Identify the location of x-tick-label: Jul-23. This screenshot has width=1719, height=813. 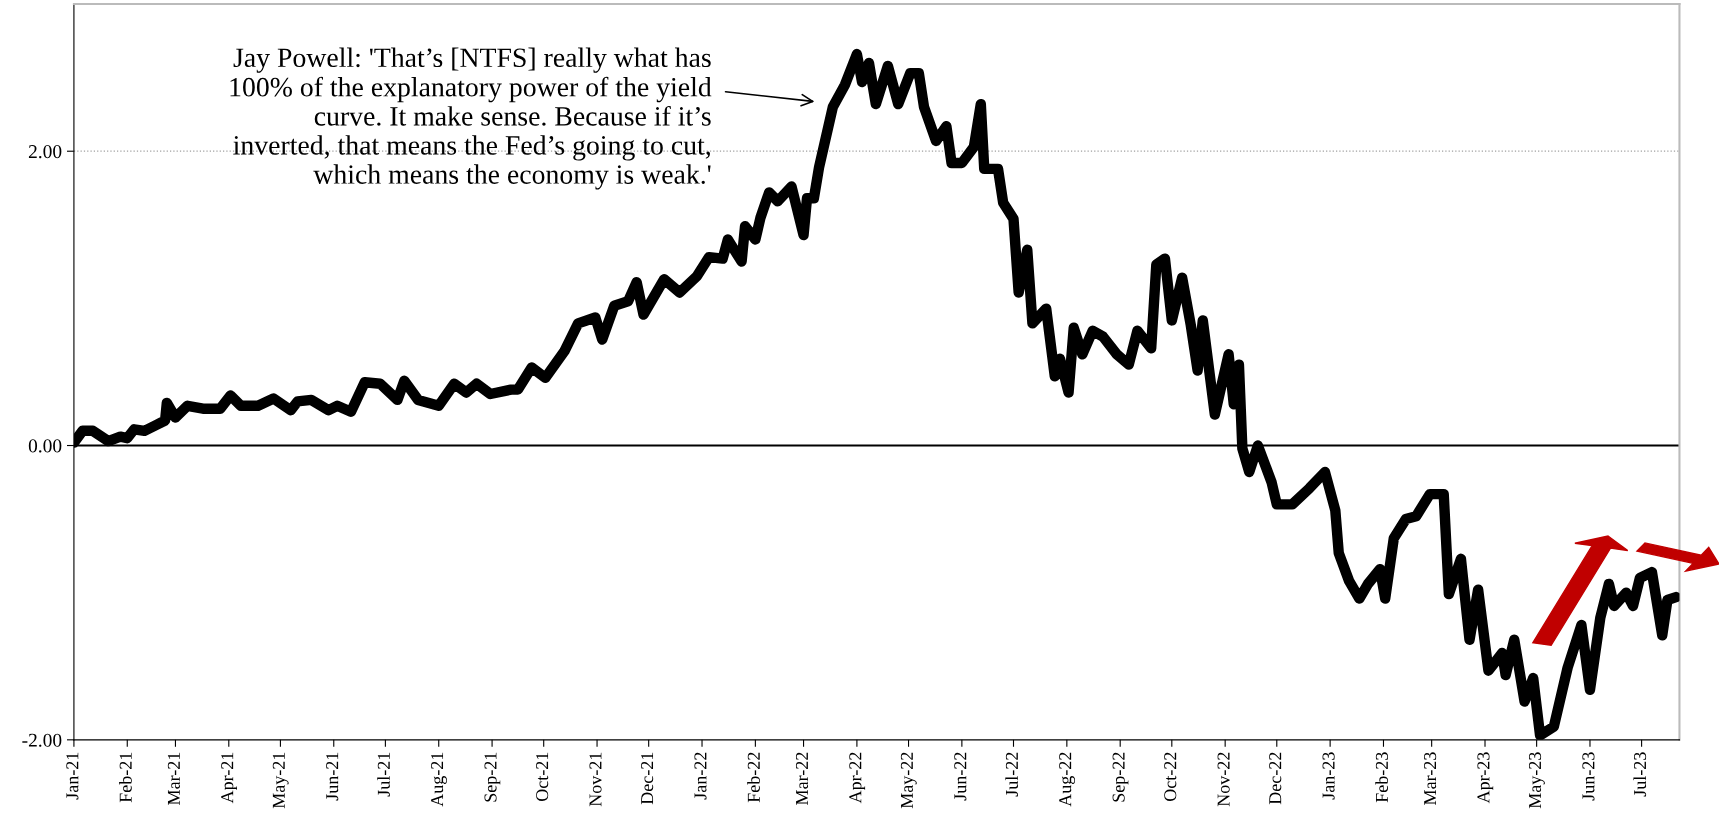
(1640, 774).